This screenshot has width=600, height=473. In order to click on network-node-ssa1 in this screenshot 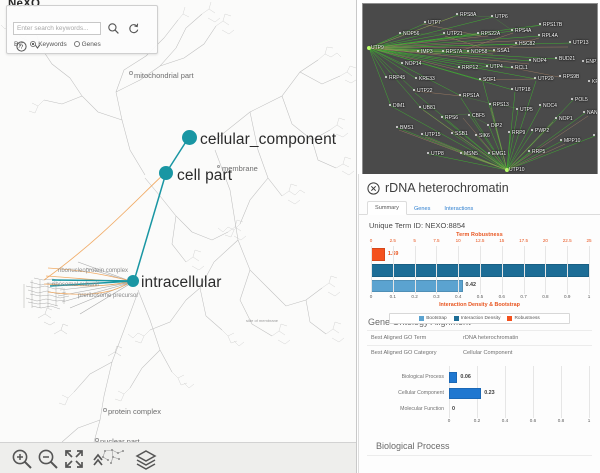, I will do `click(494, 50)`.